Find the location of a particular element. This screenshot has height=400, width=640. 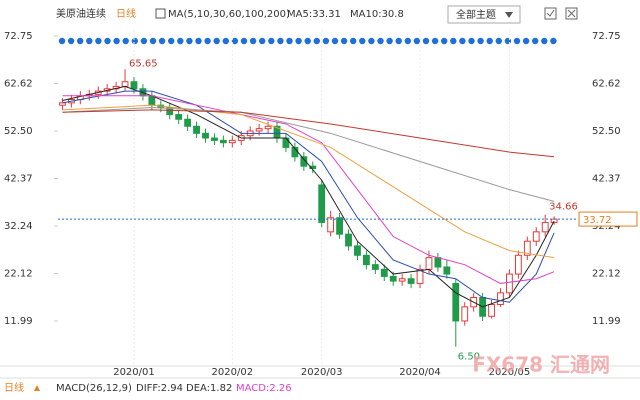

last-price-box is located at coordinates (608, 219).